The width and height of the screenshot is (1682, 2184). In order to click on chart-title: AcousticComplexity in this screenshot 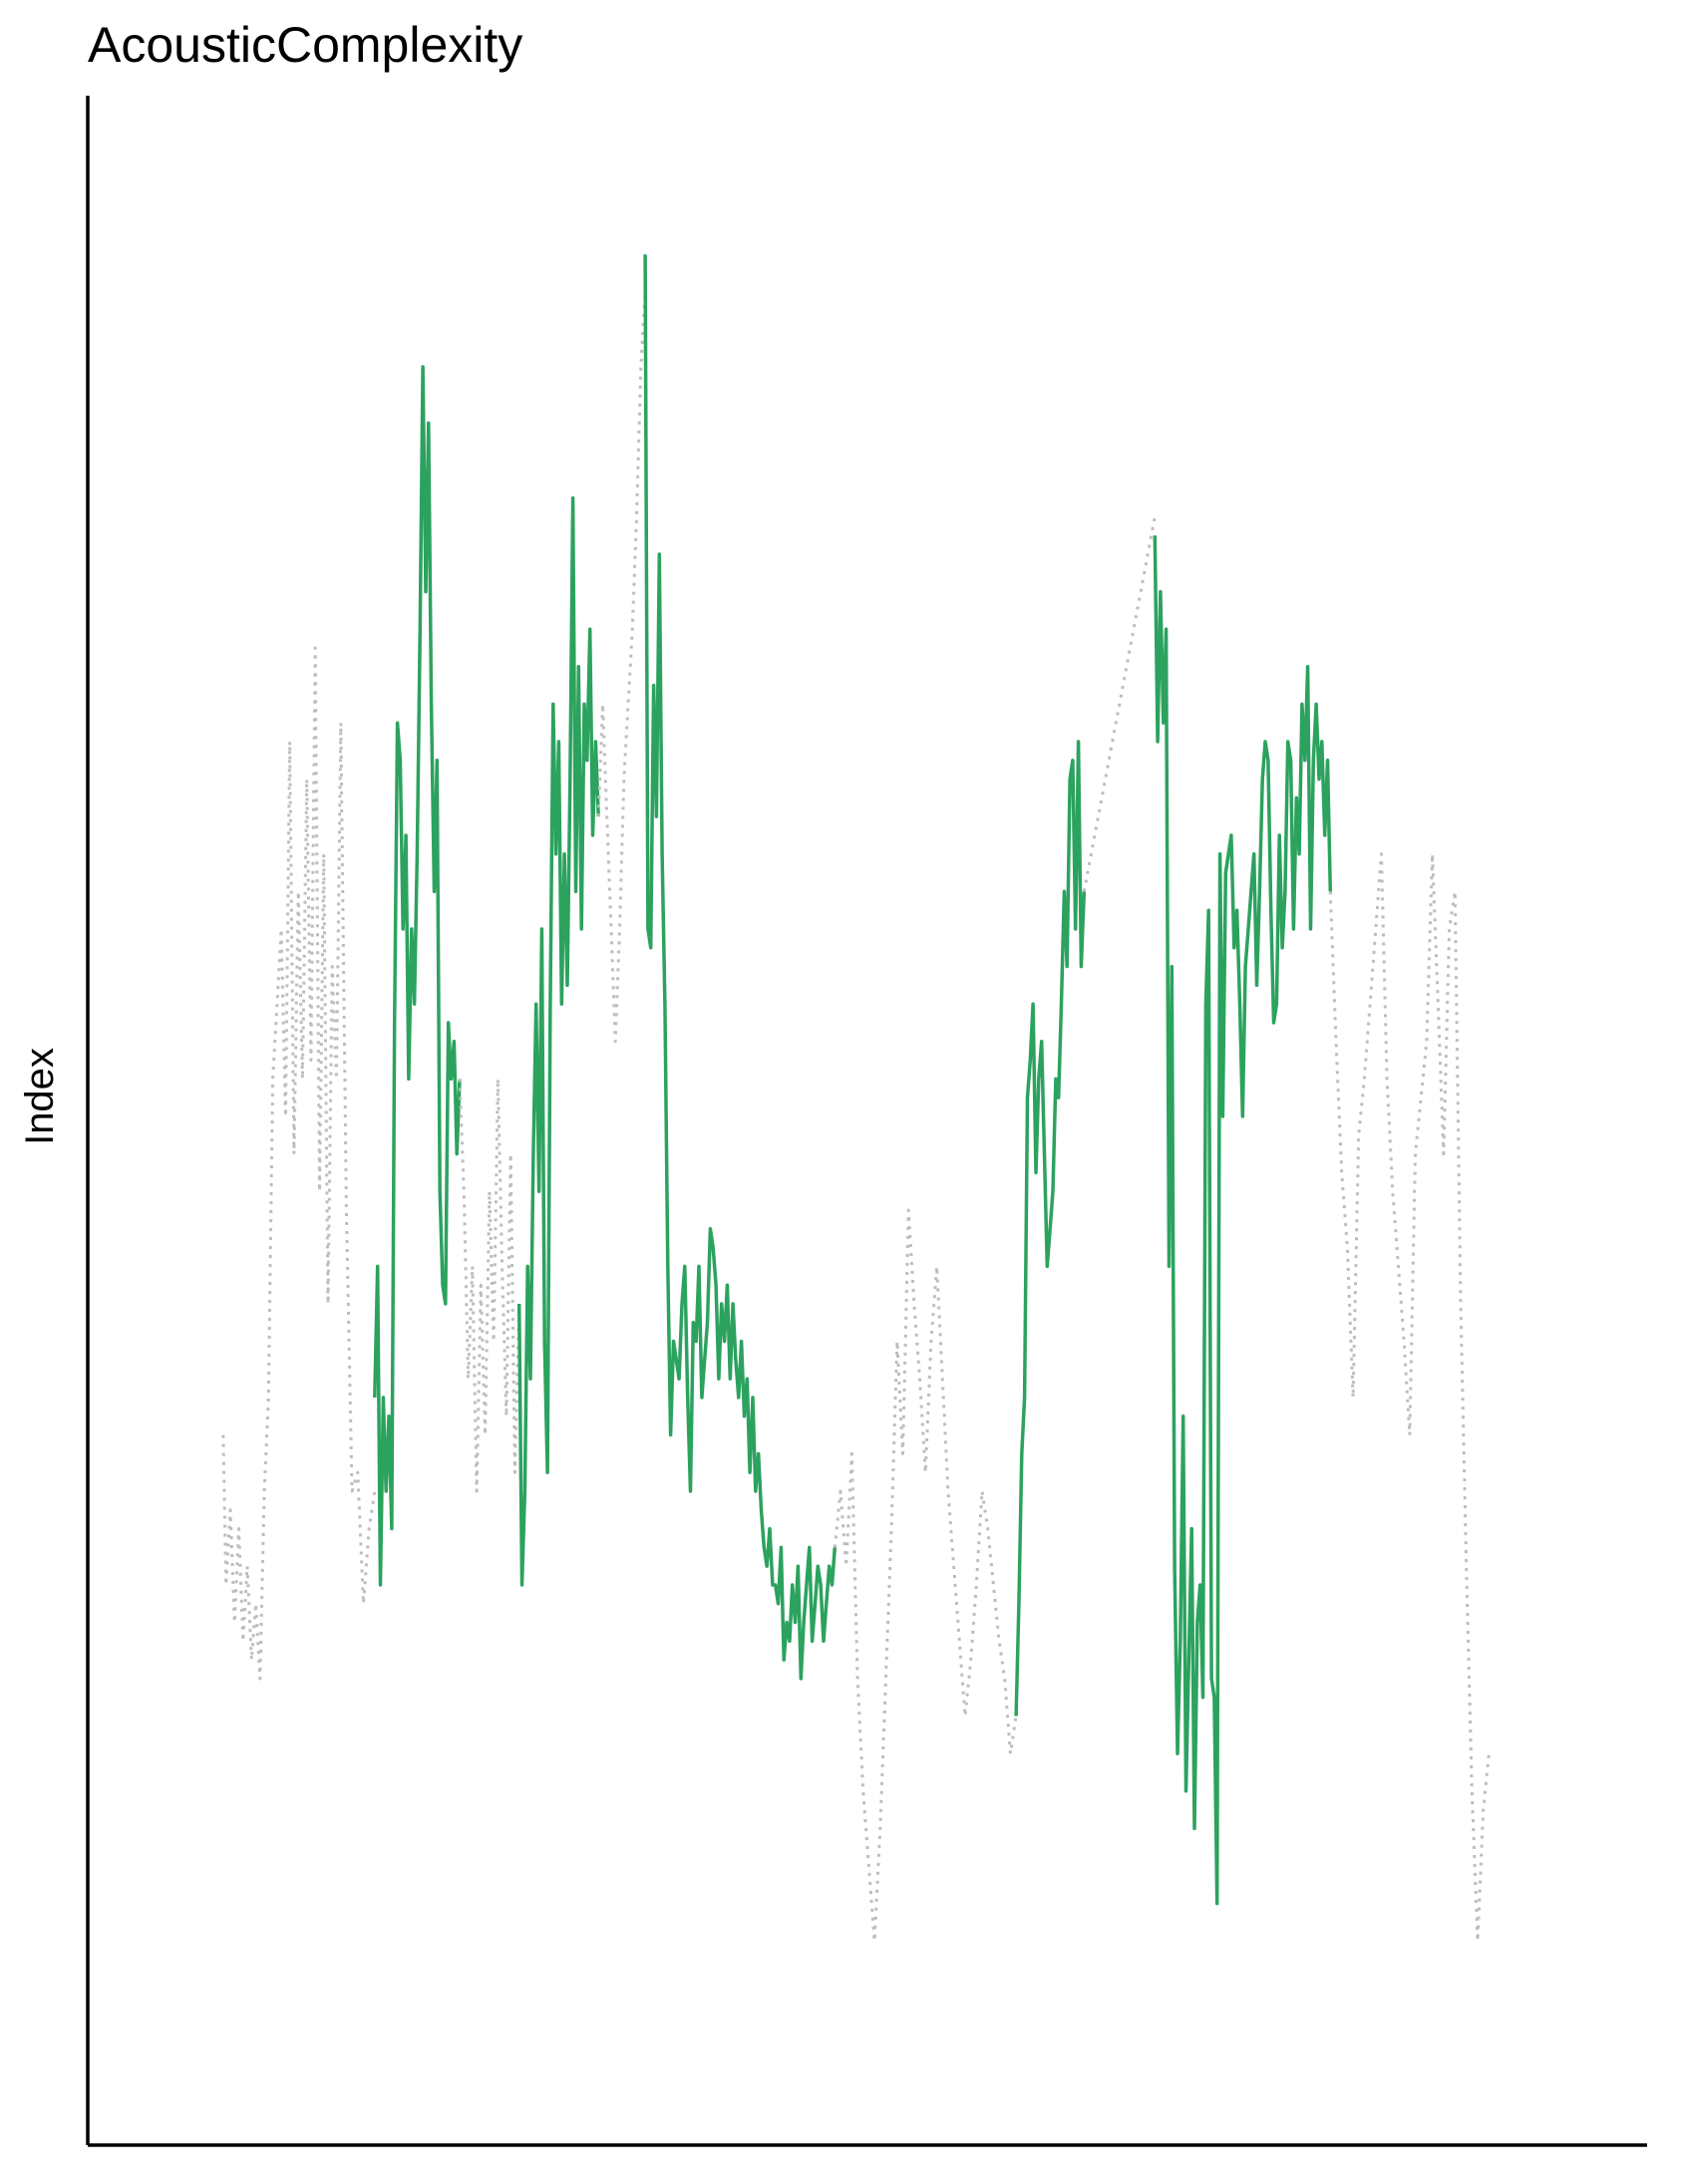, I will do `click(305, 45)`.